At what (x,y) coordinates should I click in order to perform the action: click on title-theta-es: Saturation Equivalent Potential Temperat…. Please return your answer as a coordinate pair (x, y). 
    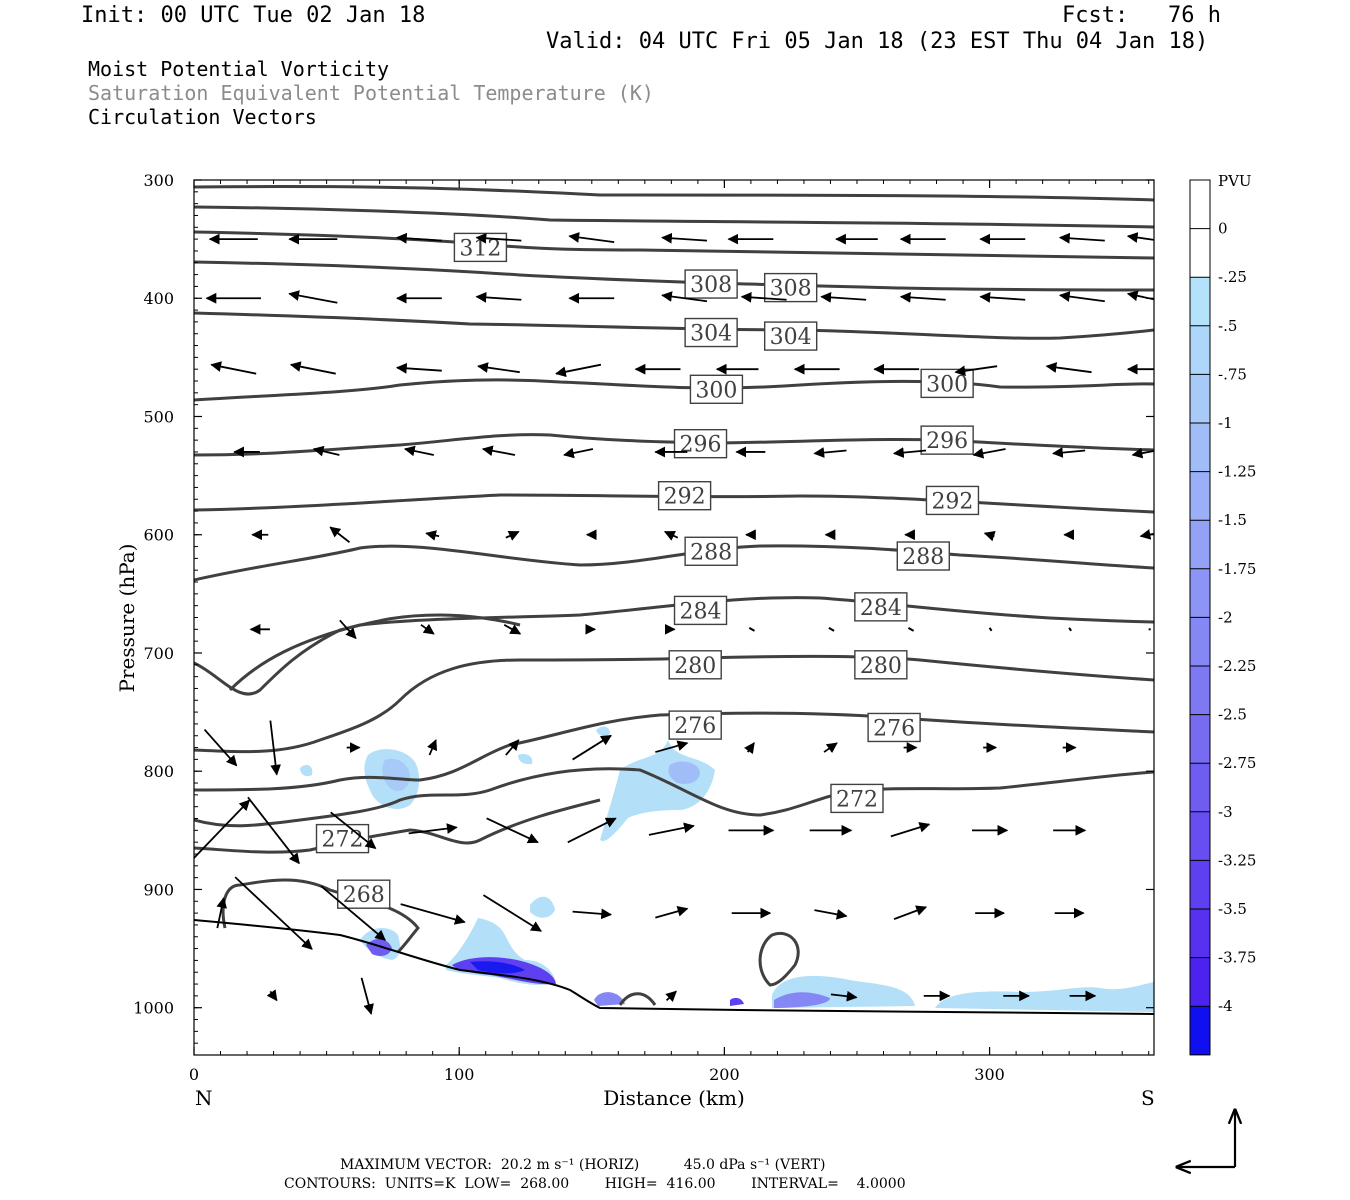
    Looking at the image, I should click on (371, 93).